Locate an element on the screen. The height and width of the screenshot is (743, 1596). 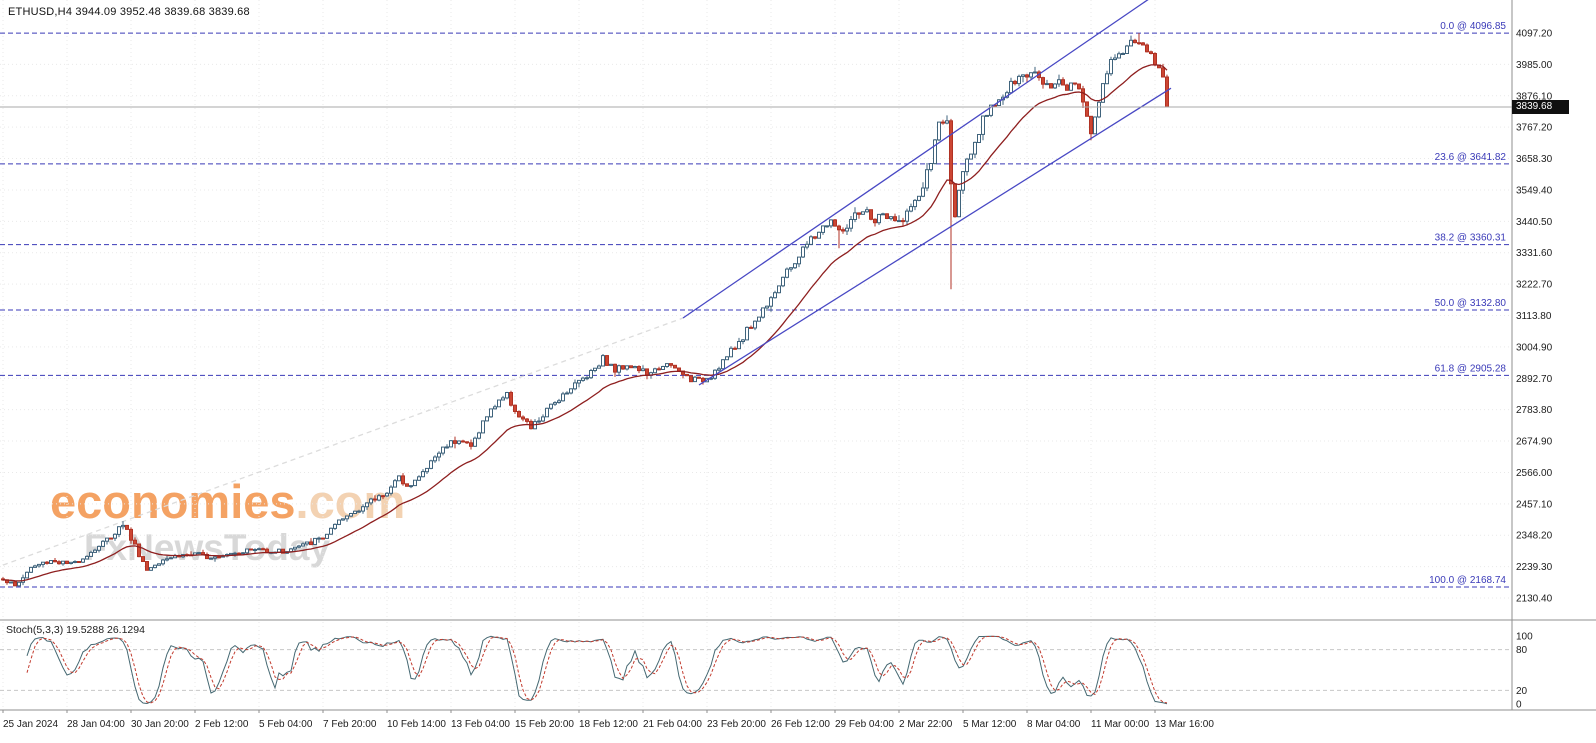
price-axis-label: 2348.20 is located at coordinates (1534, 536).